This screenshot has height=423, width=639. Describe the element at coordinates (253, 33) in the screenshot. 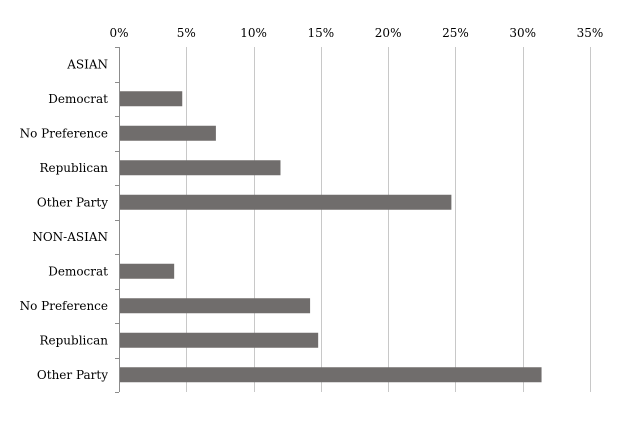

I see `x-tick-label: 10%` at that location.